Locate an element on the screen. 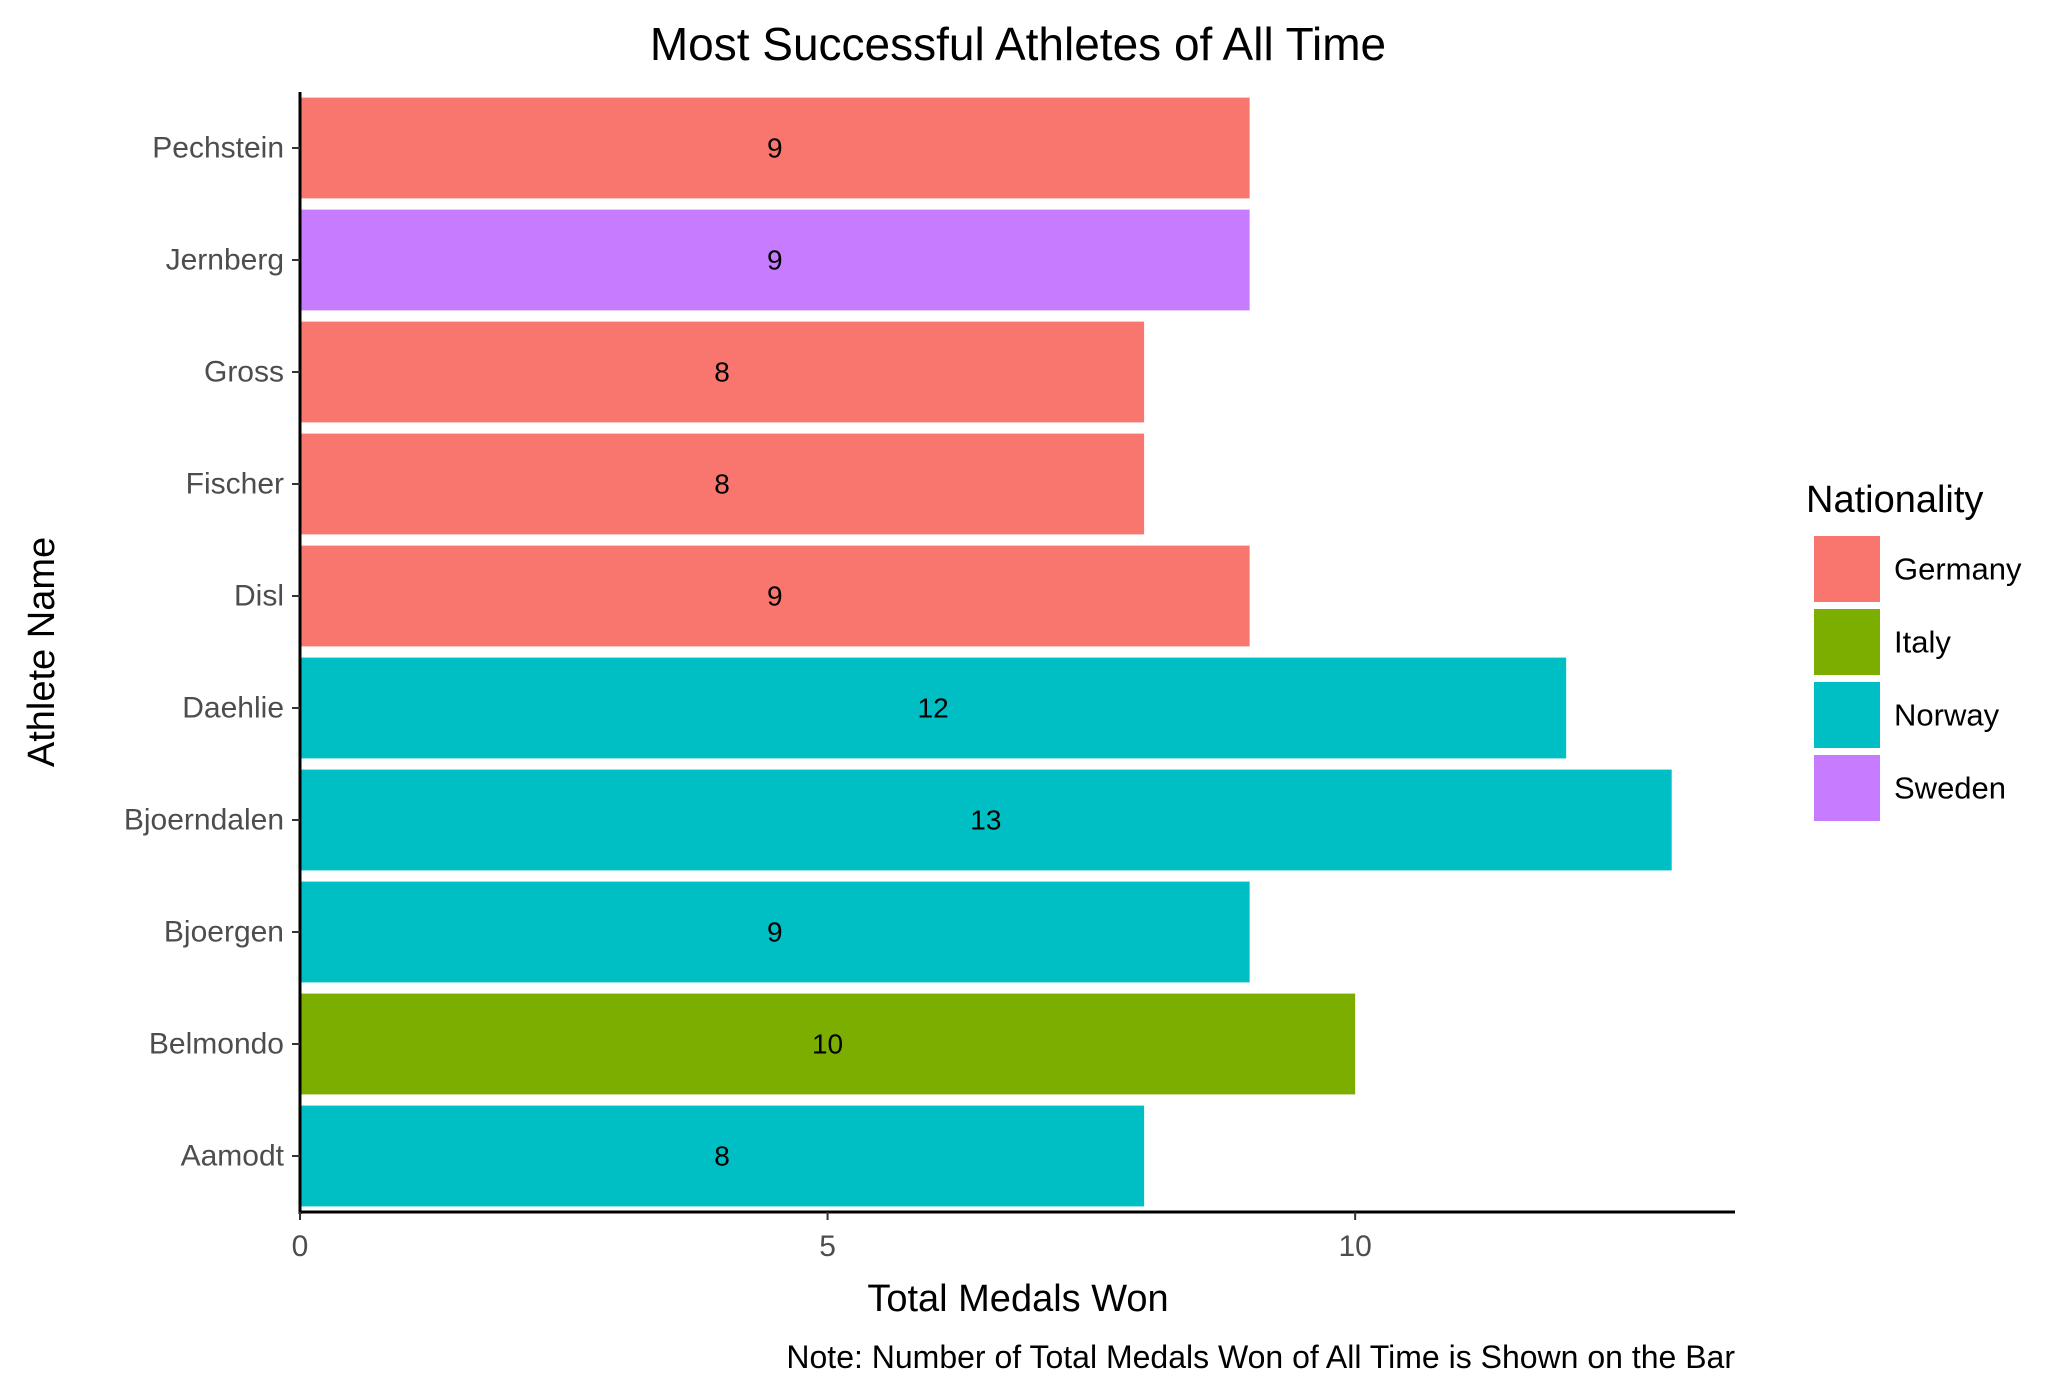  bar-belmondo is located at coordinates (828, 1044).